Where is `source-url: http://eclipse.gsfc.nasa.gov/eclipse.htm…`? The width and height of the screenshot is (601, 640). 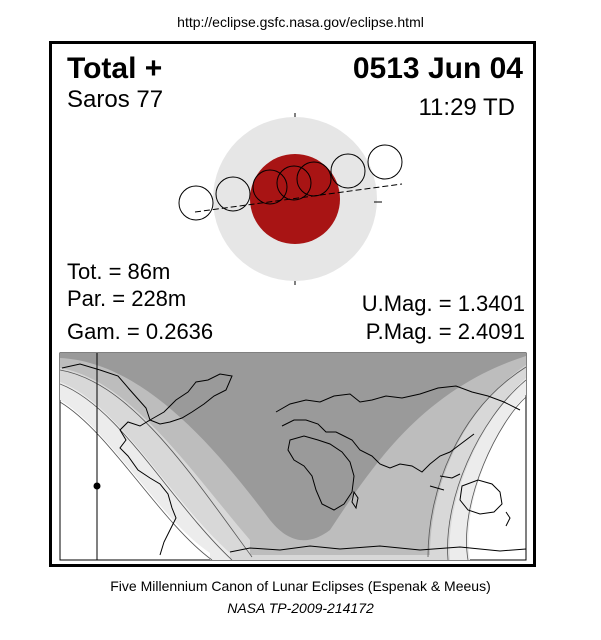
source-url: http://eclipse.gsfc.nasa.gov/eclipse.htm… is located at coordinates (300, 22).